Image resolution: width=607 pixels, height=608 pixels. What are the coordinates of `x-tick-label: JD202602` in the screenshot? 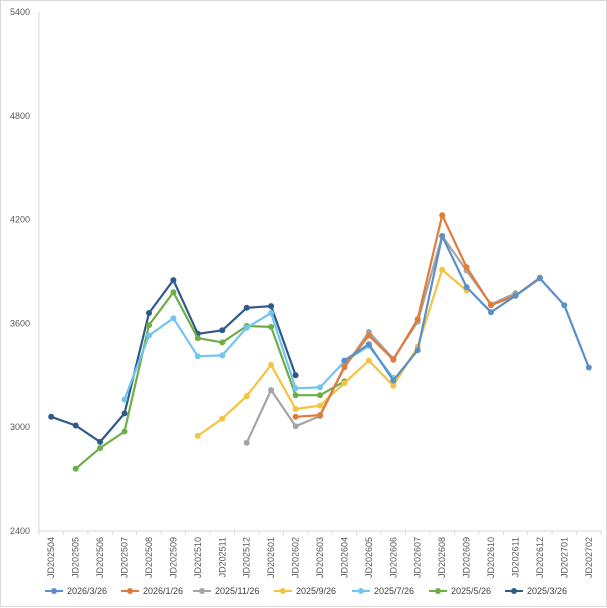 It's located at (296, 557).